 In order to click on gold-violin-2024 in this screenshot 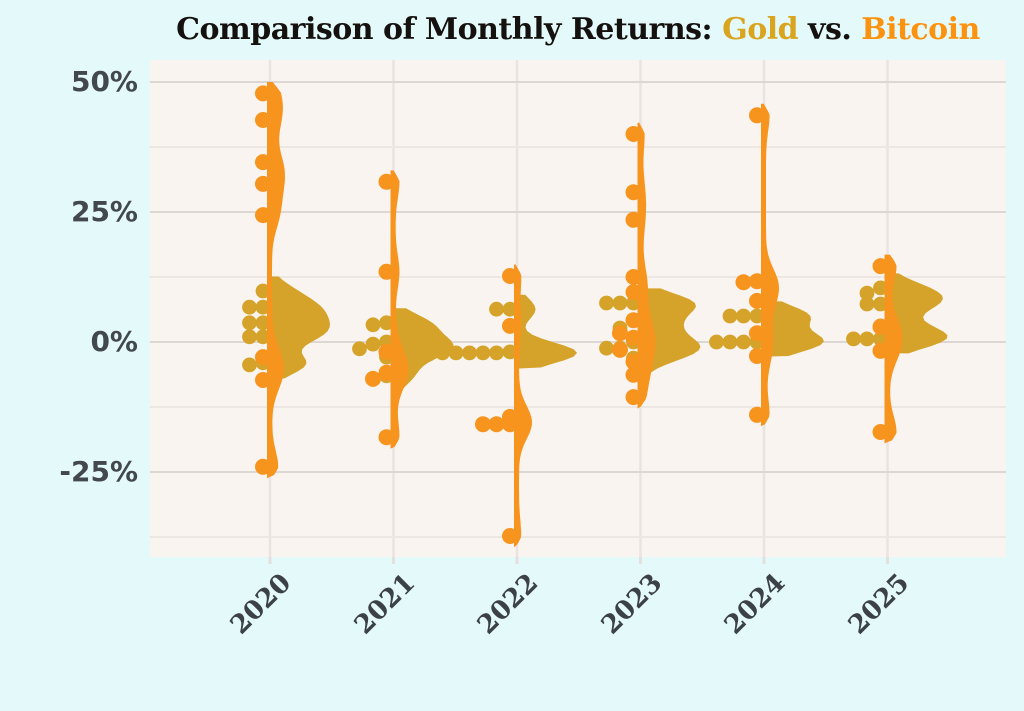, I will do `click(795, 329)`.